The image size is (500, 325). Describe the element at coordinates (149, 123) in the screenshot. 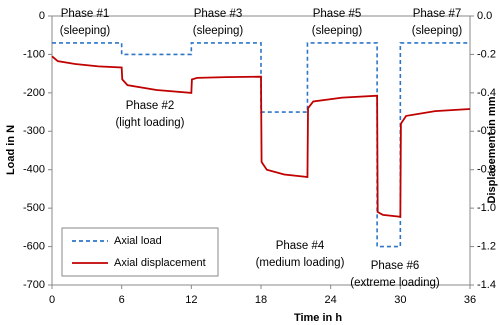

I see `annotation: (light loading)` at that location.